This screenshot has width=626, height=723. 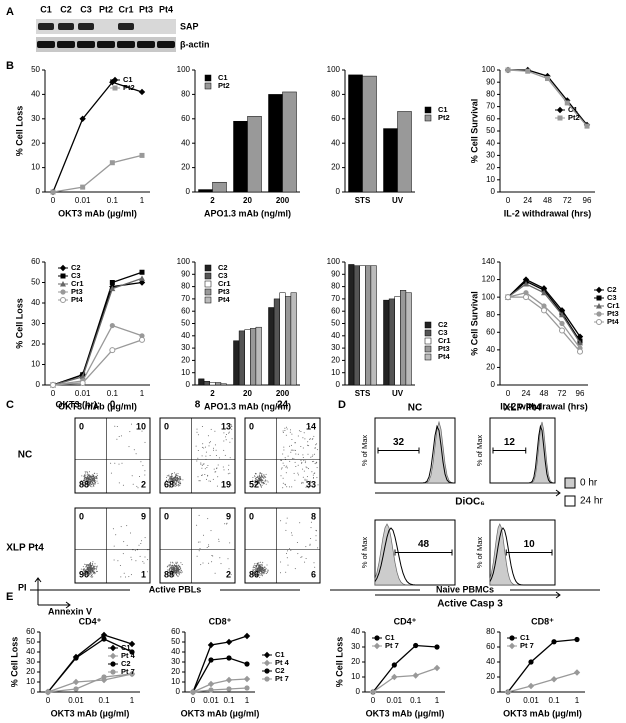 What do you see at coordinates (226, 426) in the screenshot?
I see `quadrant-value: 13` at bounding box center [226, 426].